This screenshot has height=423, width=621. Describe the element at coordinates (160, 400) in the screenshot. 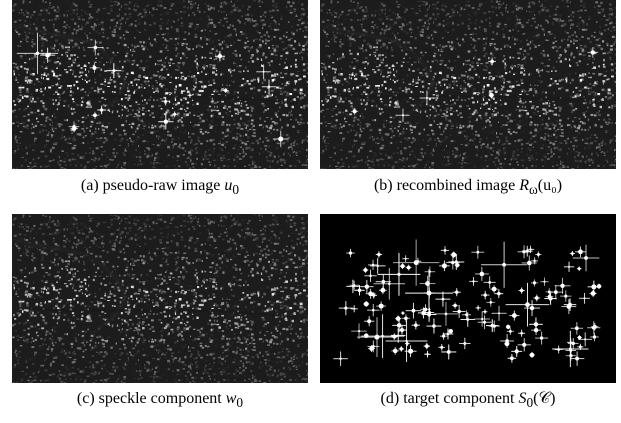

I see `caption-c: (c) speckle component w0` at that location.